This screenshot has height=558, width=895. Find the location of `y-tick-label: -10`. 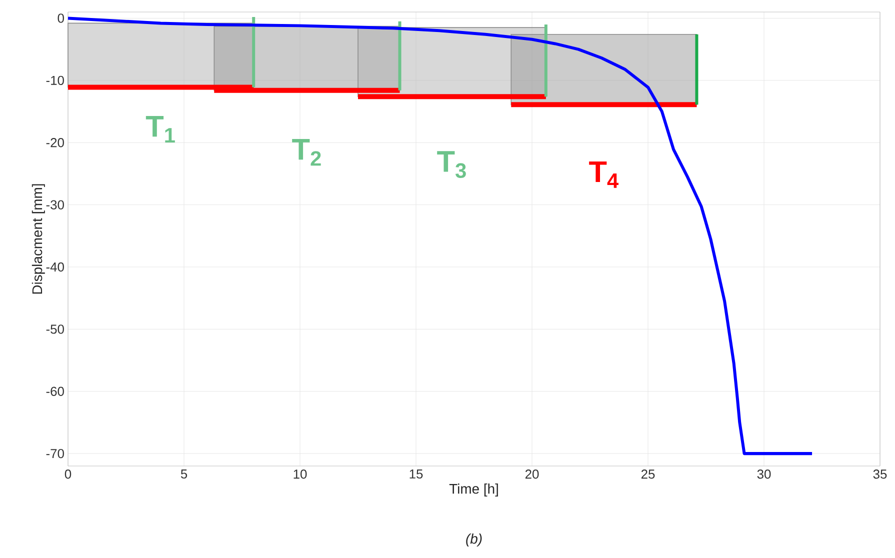

y-tick-label: -10 is located at coordinates (55, 80).